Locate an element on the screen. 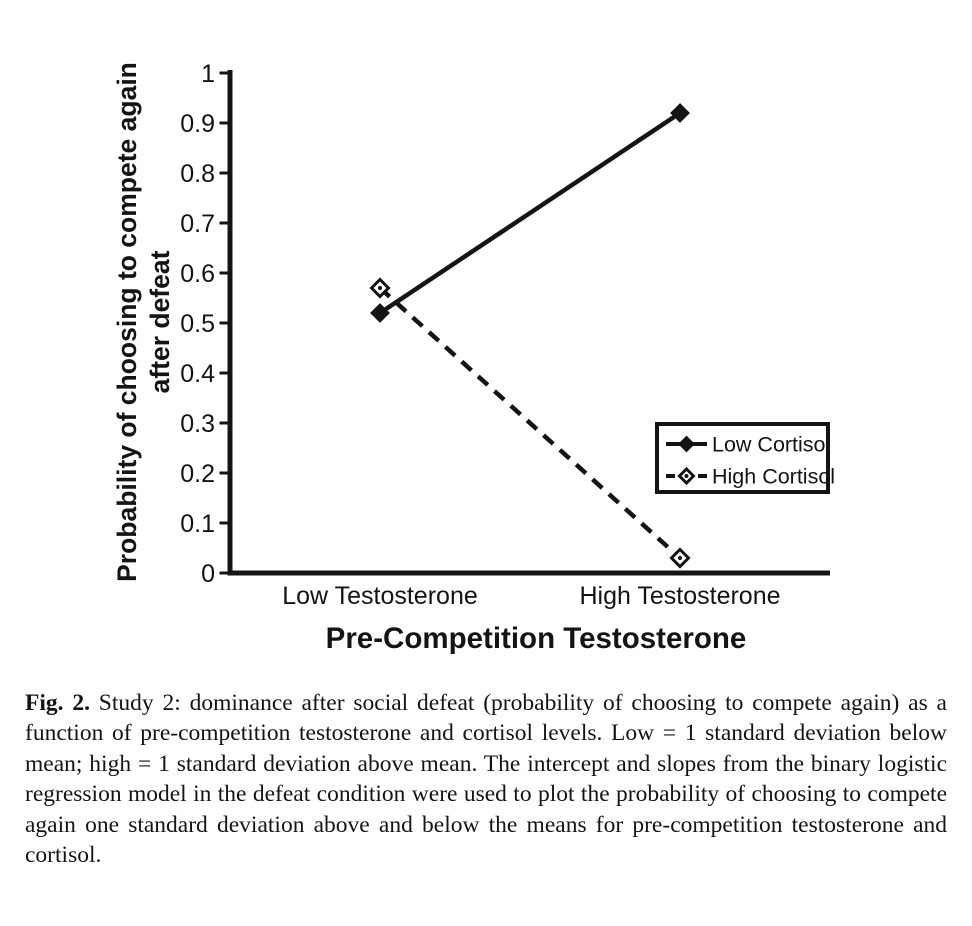  y-tick-label: 0 is located at coordinates (208, 574).